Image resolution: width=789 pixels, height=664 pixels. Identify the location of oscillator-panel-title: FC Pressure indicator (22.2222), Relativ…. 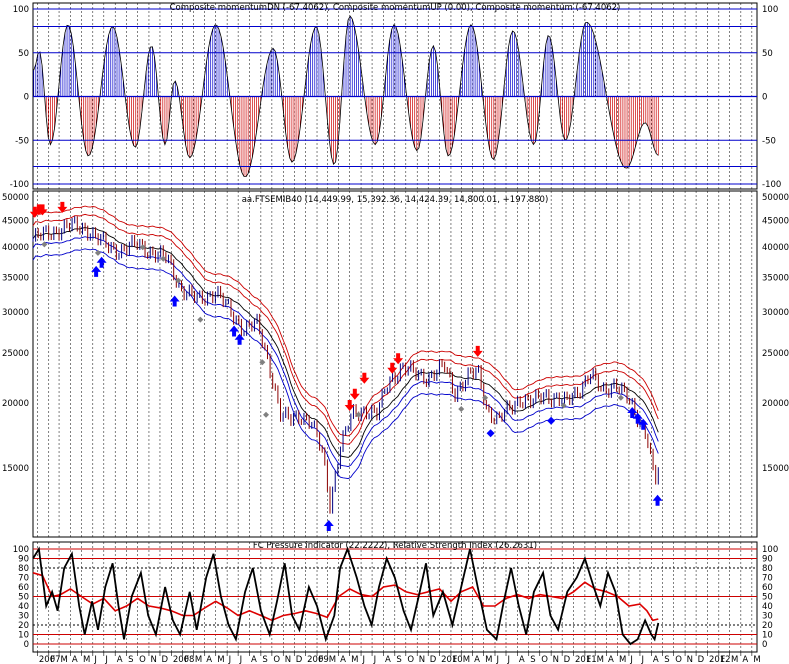
(395, 546).